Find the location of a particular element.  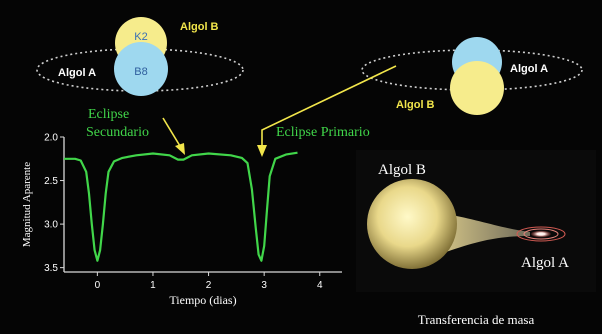

algol-b-star-blob is located at coordinates (412, 224).